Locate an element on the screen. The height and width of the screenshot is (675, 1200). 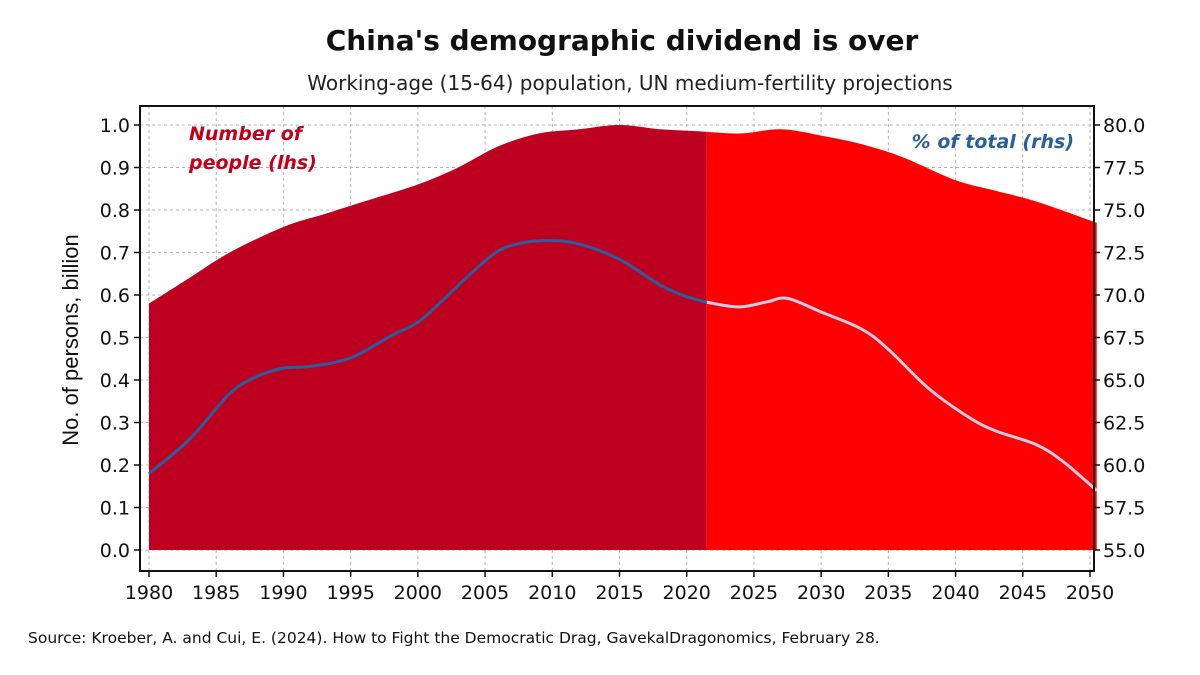
y-axis-left: 0.0 0.1 0.2 0.3 0.4 0.5 0.6 0.7 0.8 0.9 1.0 is located at coordinates (120, 338).